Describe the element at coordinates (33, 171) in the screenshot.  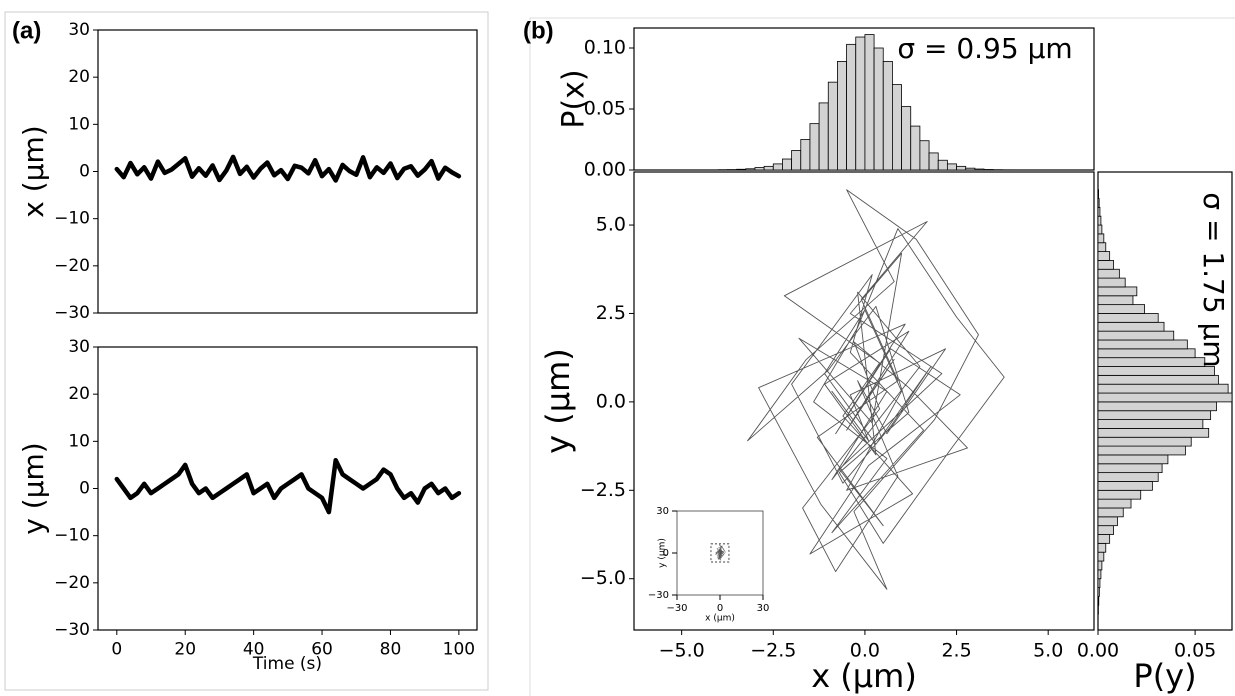
I see `y-axis-label: x (μm)` at that location.